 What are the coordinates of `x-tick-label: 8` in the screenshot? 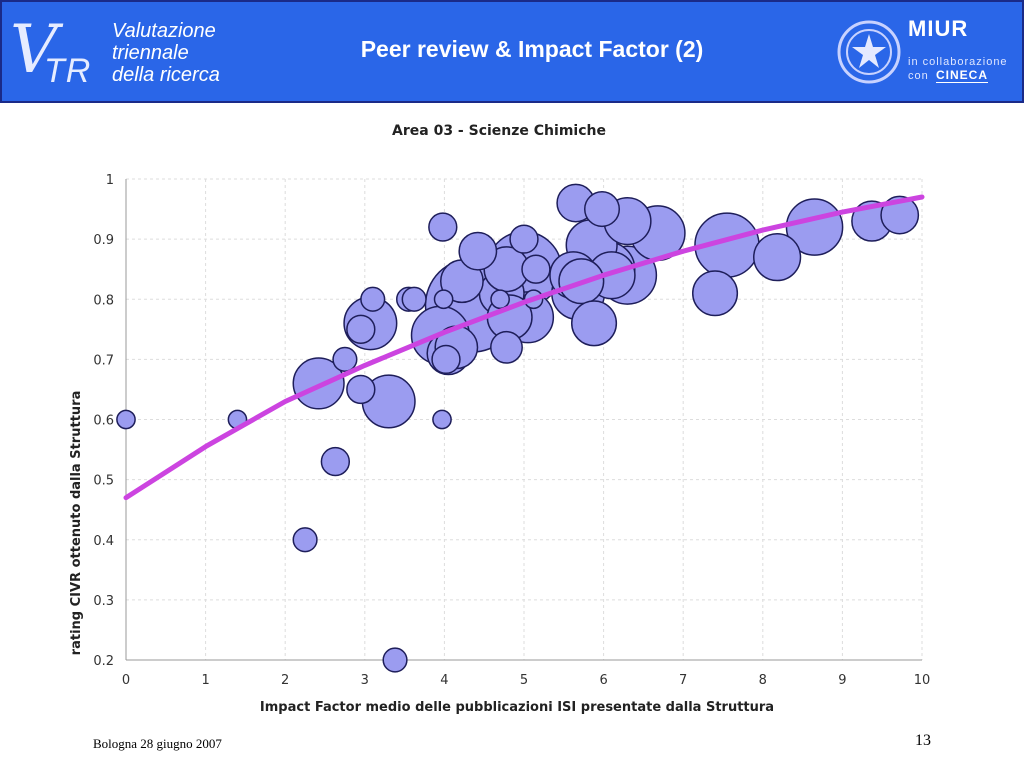 It's located at (763, 680).